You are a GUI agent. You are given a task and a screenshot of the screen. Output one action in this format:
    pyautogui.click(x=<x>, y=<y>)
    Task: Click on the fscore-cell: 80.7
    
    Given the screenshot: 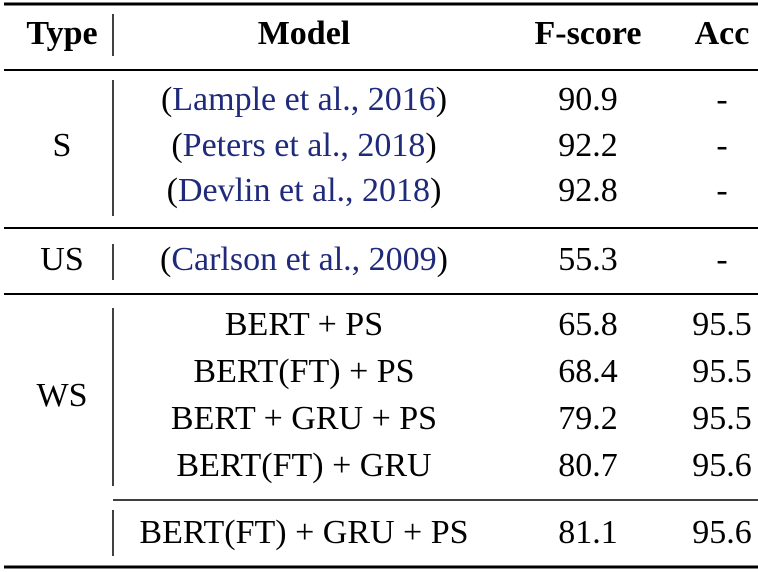 What is the action you would take?
    pyautogui.click(x=588, y=465)
    